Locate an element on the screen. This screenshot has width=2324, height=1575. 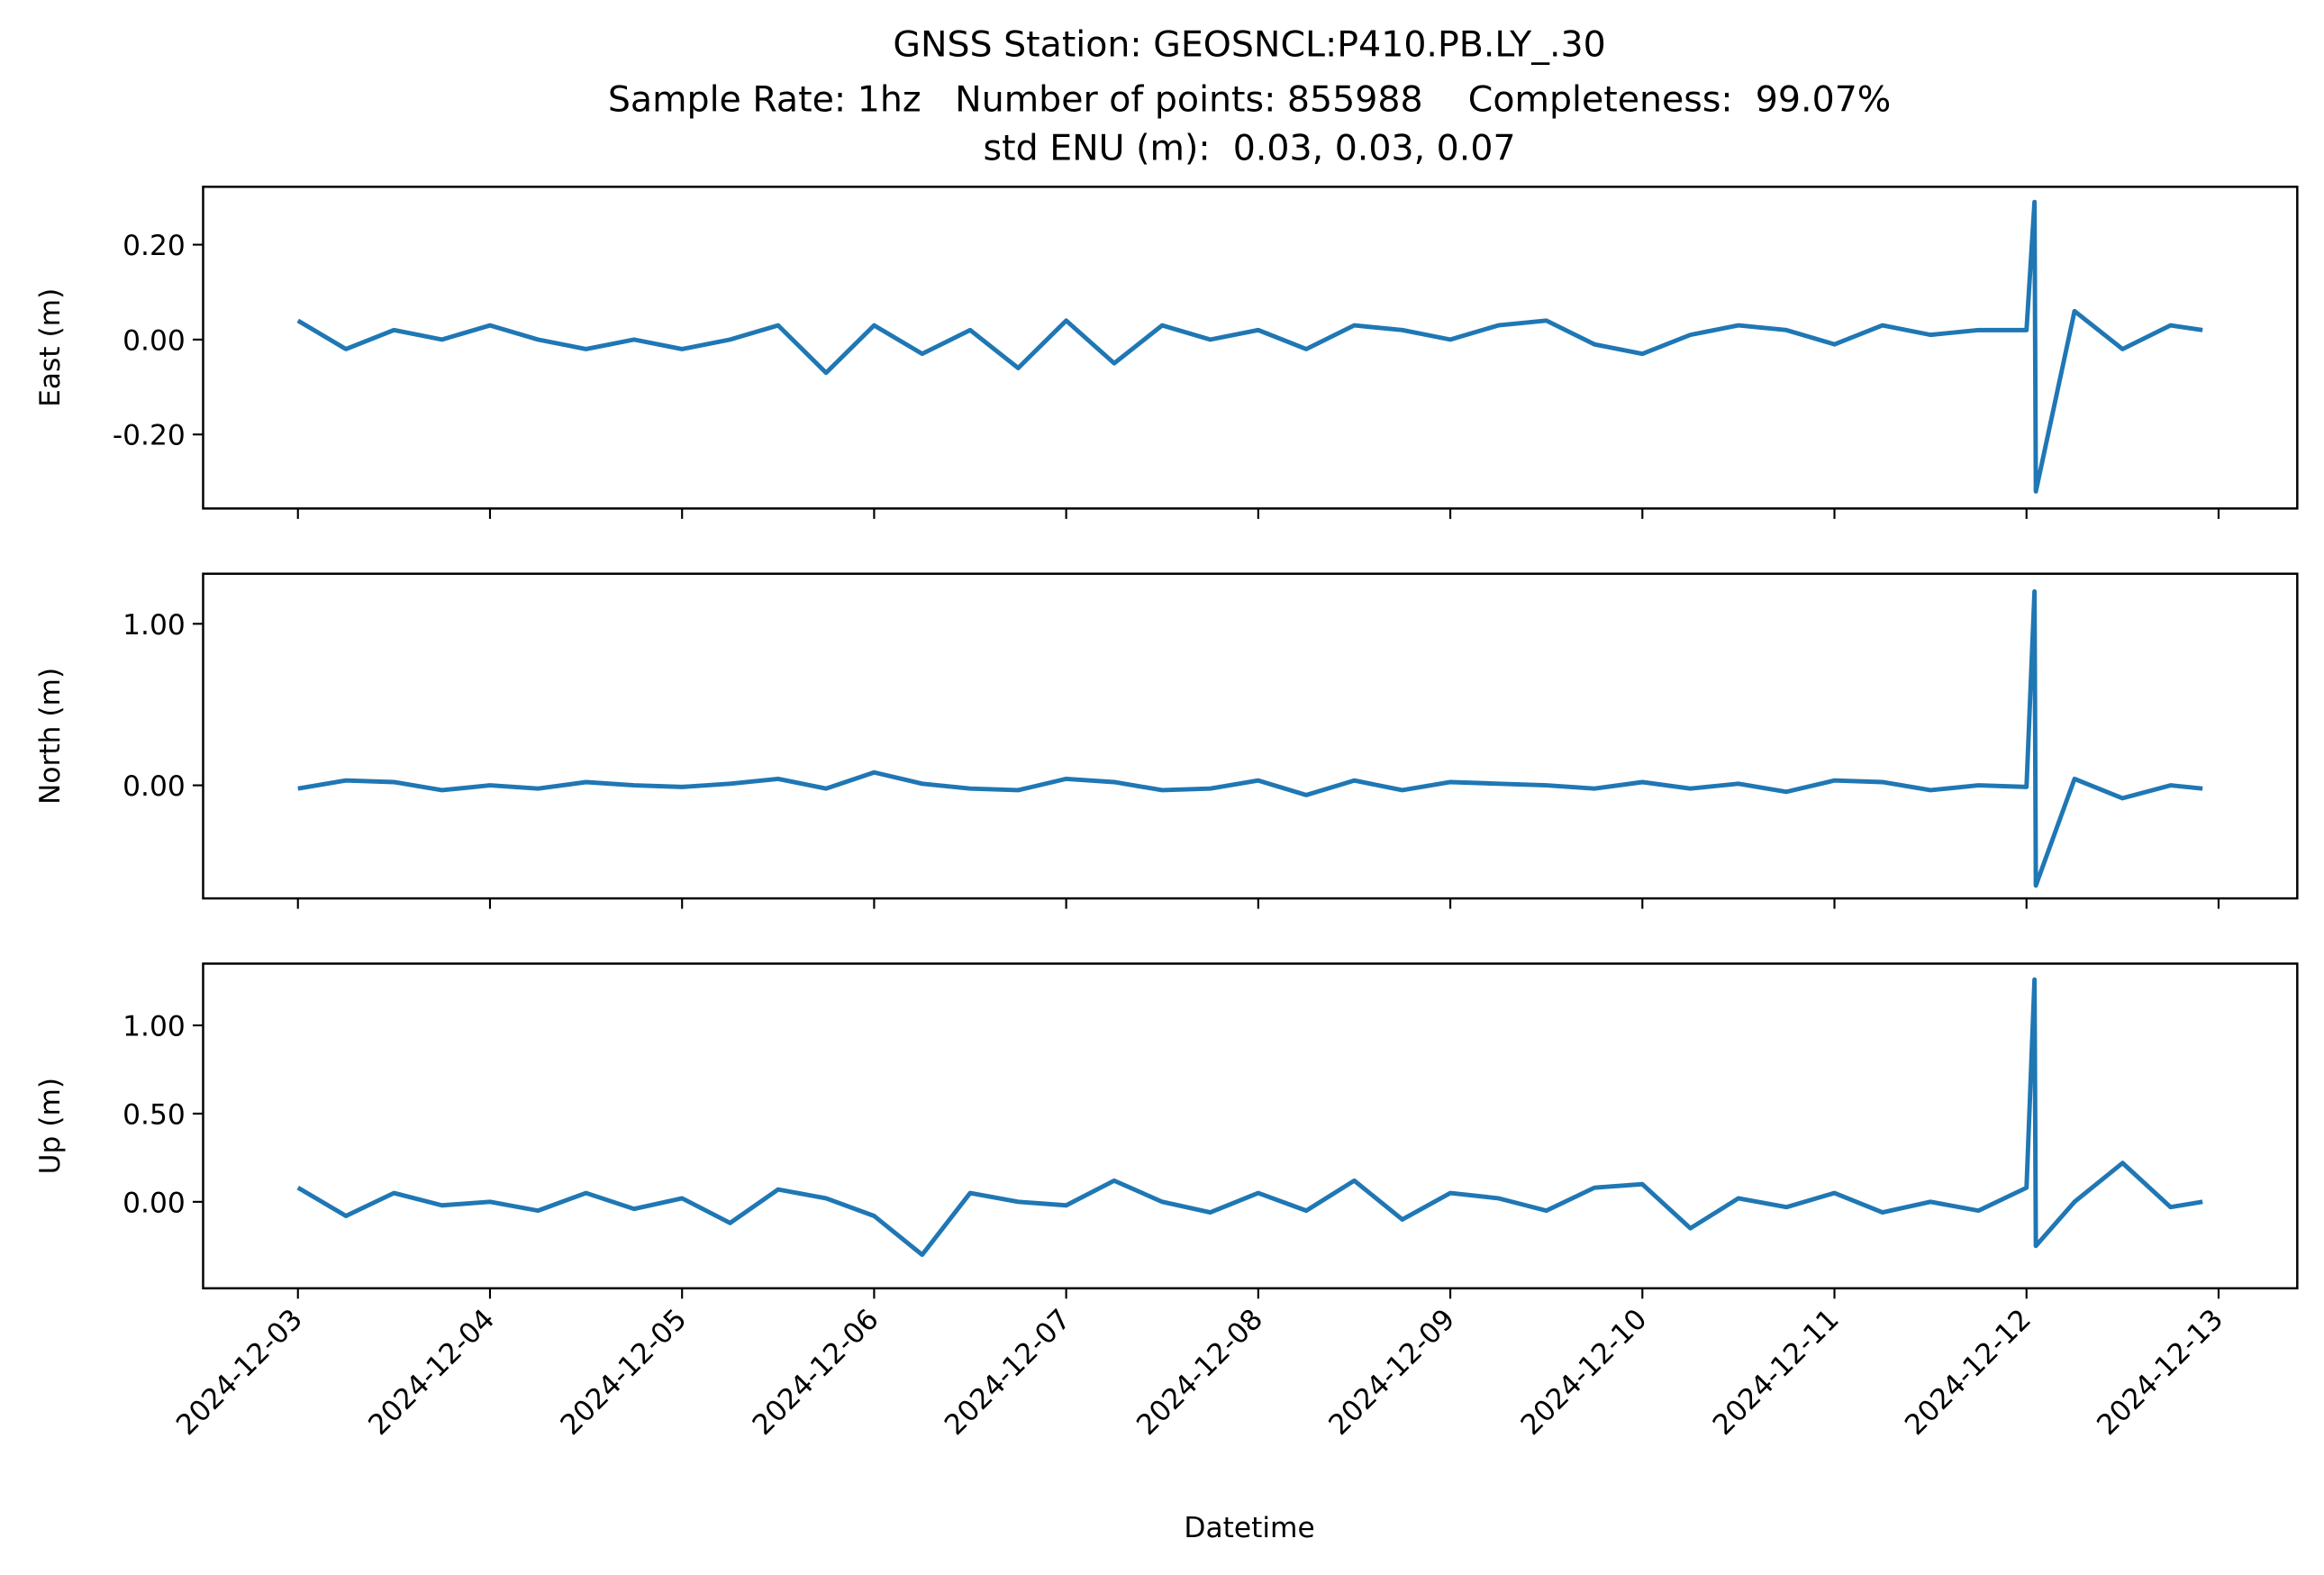
y-axis-label: North (m) is located at coordinates (51, 736).